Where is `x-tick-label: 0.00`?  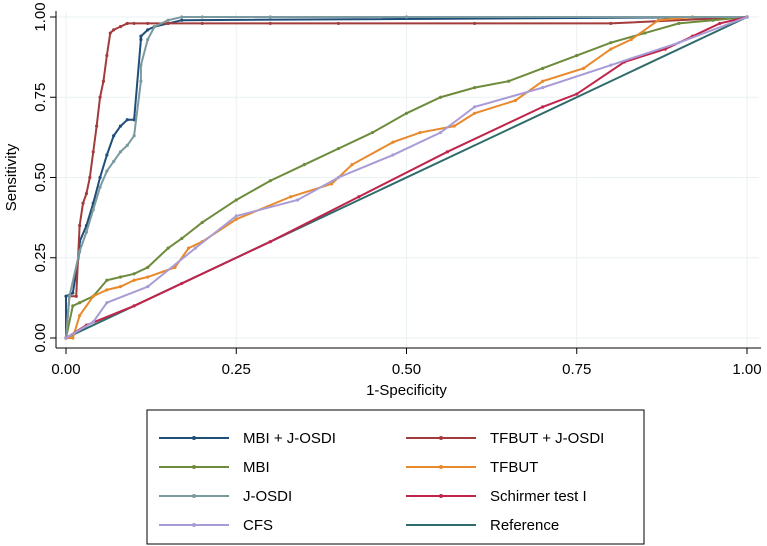 x-tick-label: 0.00 is located at coordinates (65, 369).